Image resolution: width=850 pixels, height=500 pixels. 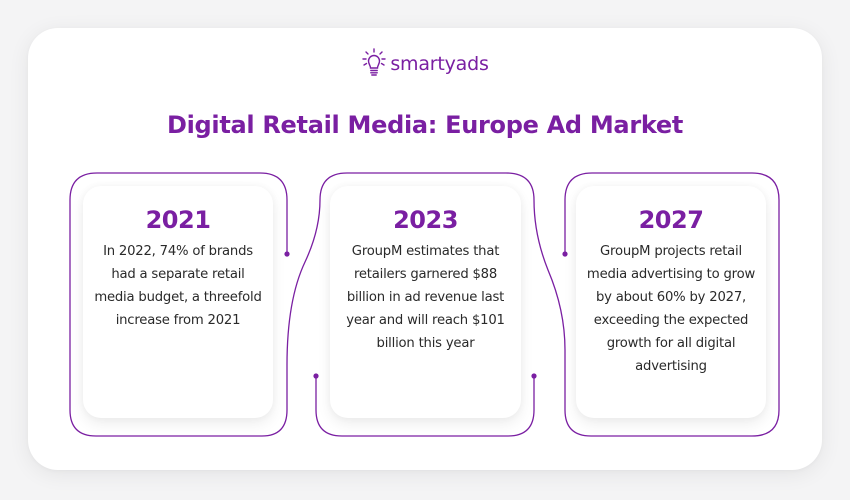 I want to click on card-year: 2023, so click(x=425, y=220).